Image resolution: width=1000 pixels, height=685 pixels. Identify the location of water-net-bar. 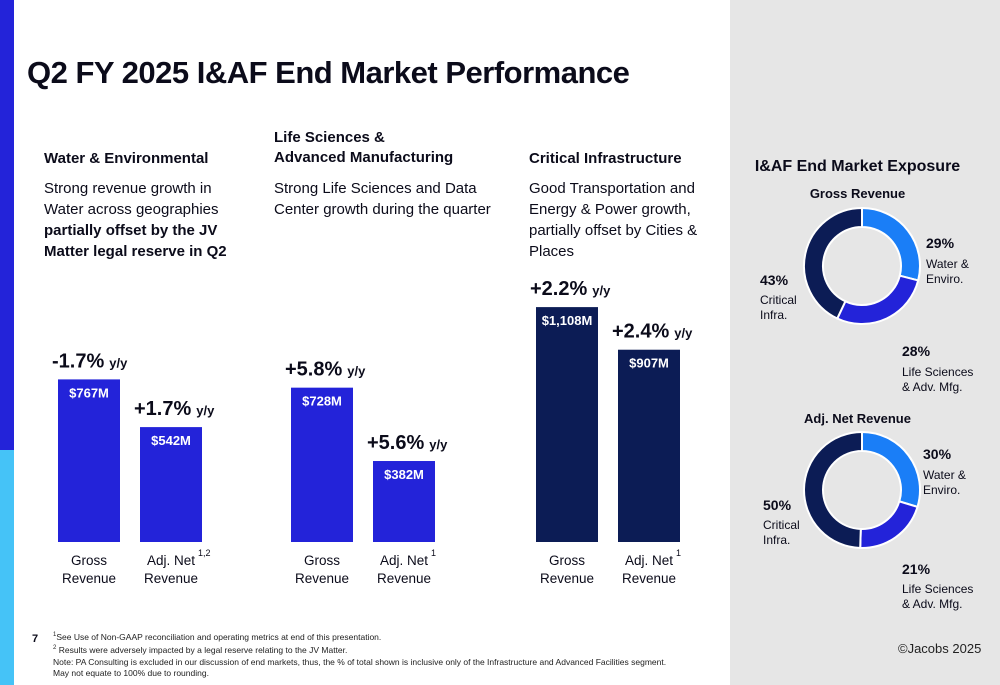
(171, 484).